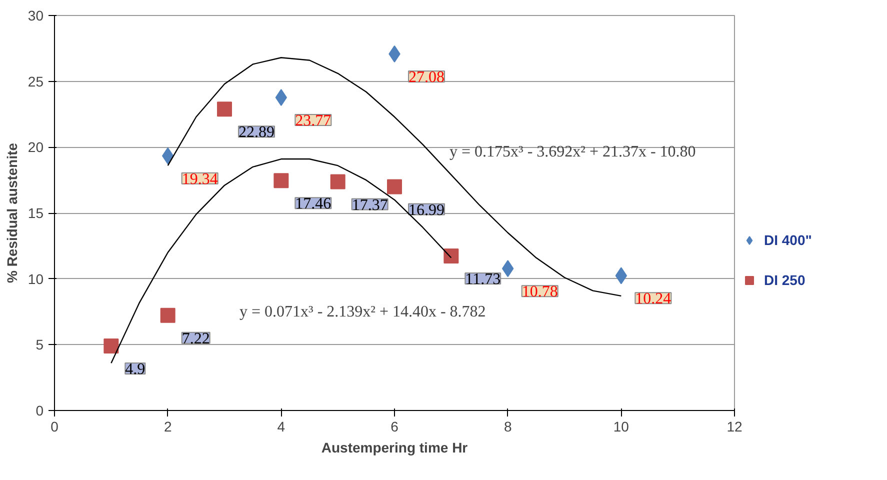 The width and height of the screenshot is (887, 480). Describe the element at coordinates (370, 205) in the screenshot. I see `data-label: 17.37` at that location.